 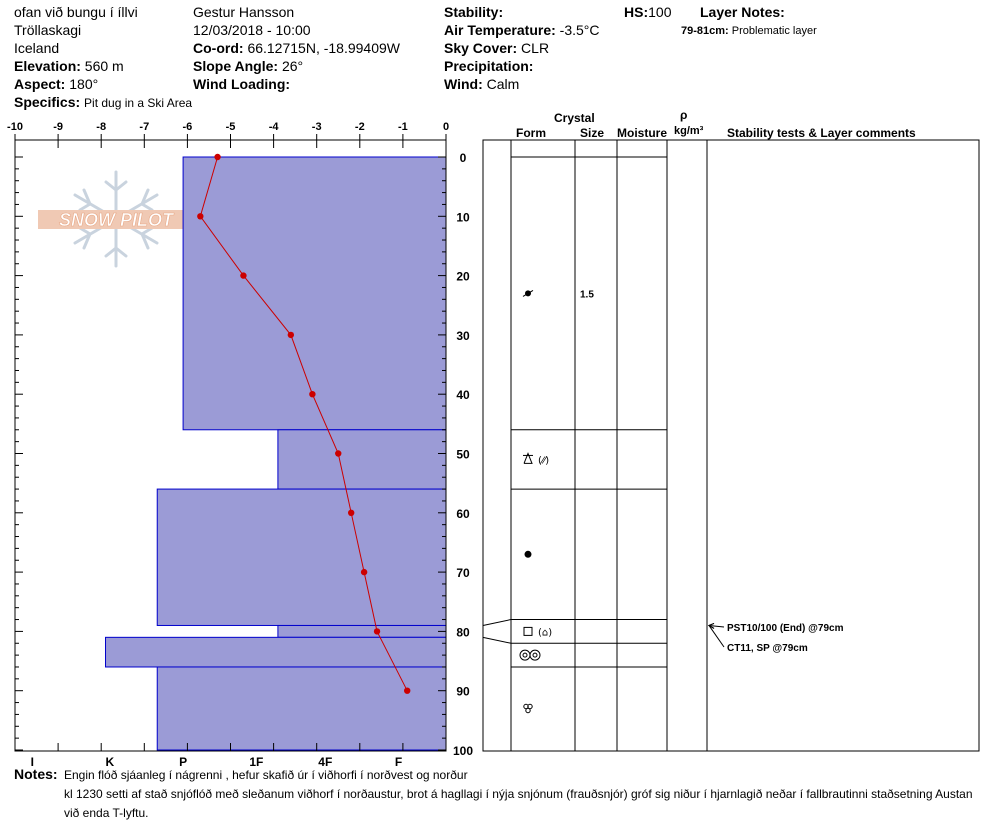 What do you see at coordinates (15, 127) in the screenshot?
I see `temp-tick-label: -10` at bounding box center [15, 127].